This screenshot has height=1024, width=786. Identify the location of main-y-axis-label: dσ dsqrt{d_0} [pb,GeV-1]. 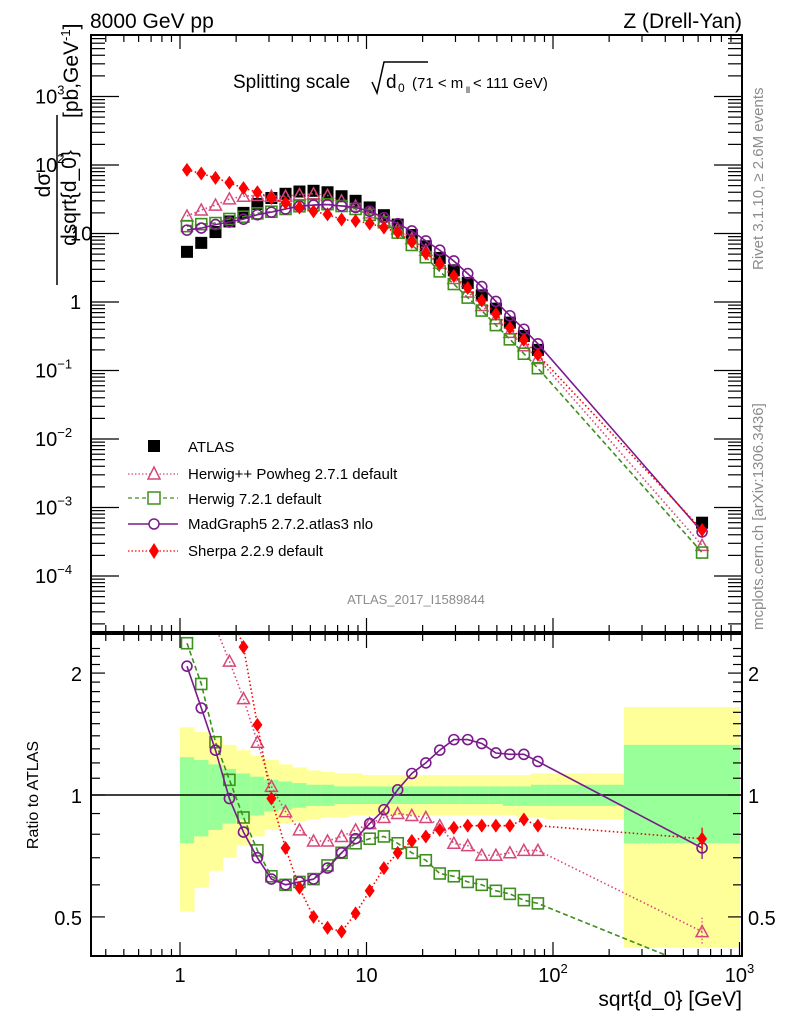
(57, 154).